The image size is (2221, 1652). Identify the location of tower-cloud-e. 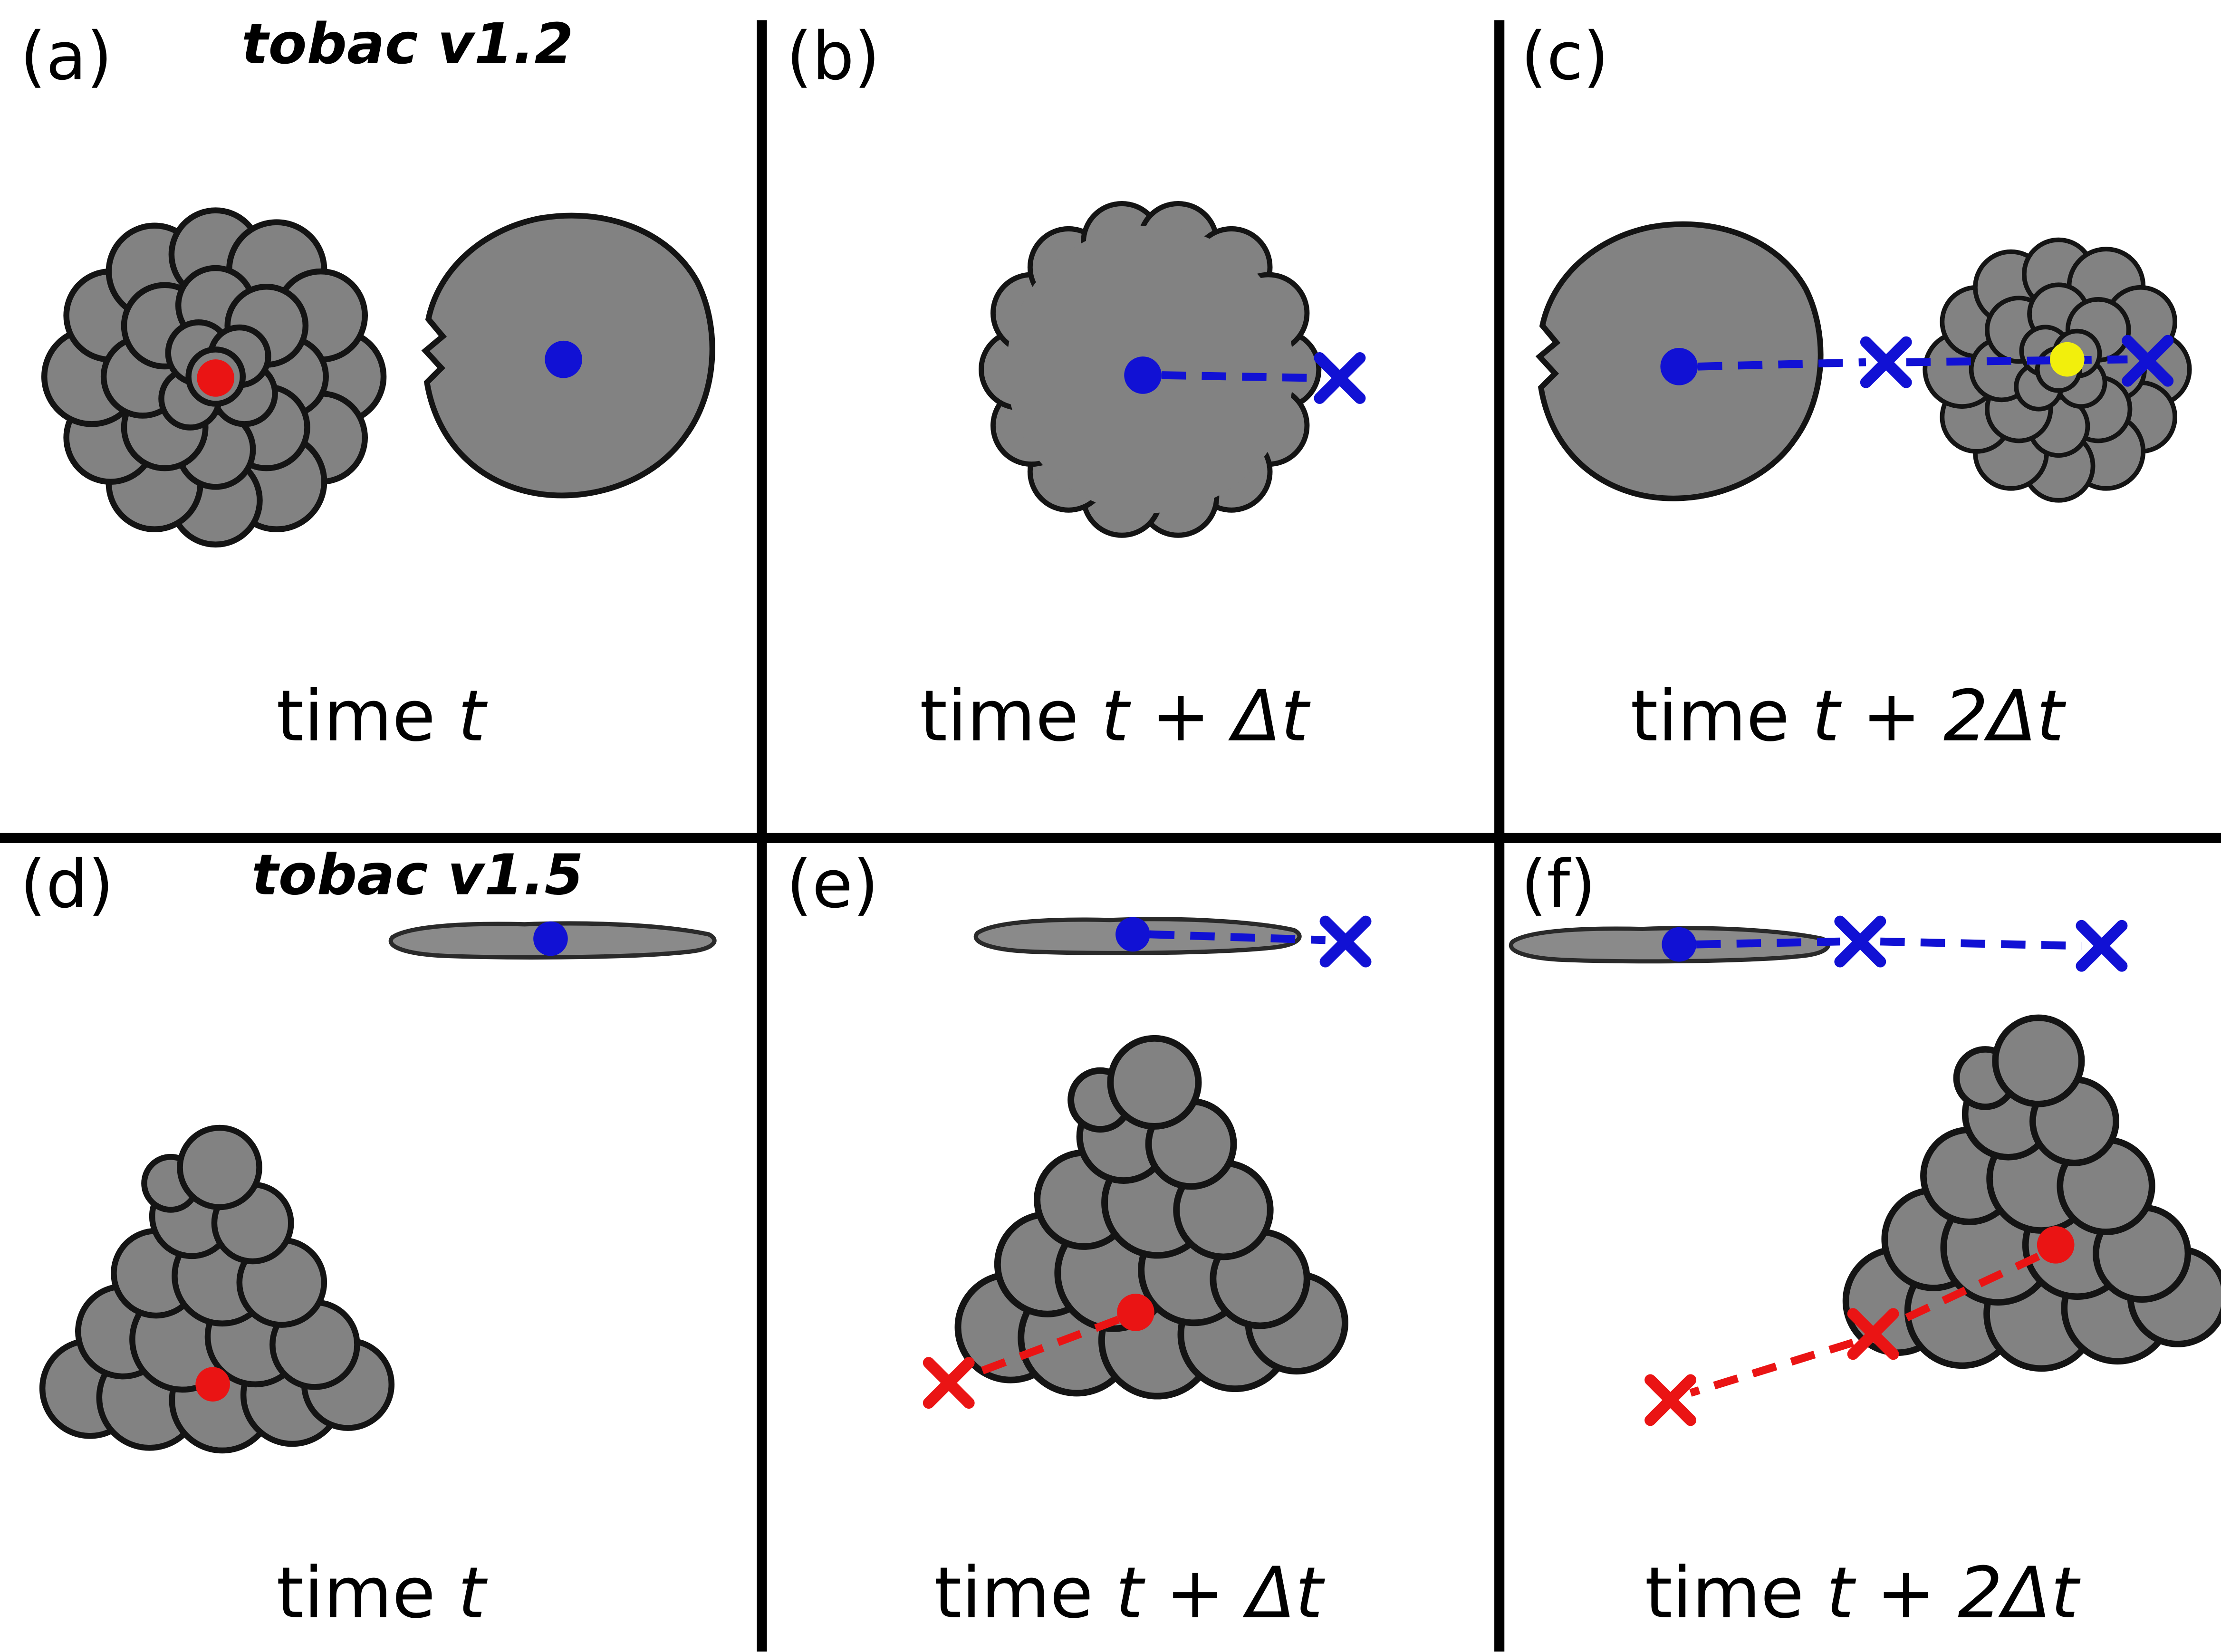
(1151, 1217).